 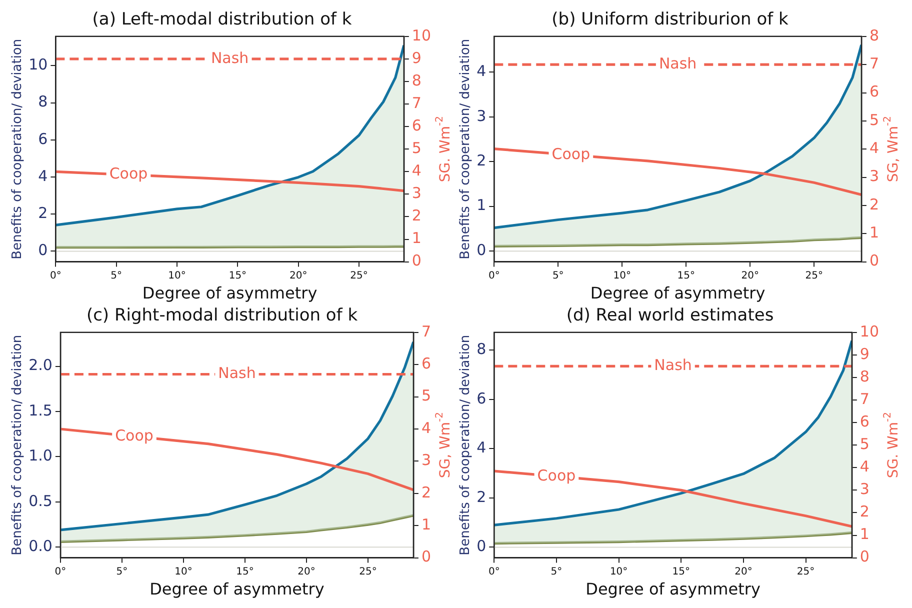 I want to click on chart-title: (d) Real world estimates, so click(x=670, y=316).